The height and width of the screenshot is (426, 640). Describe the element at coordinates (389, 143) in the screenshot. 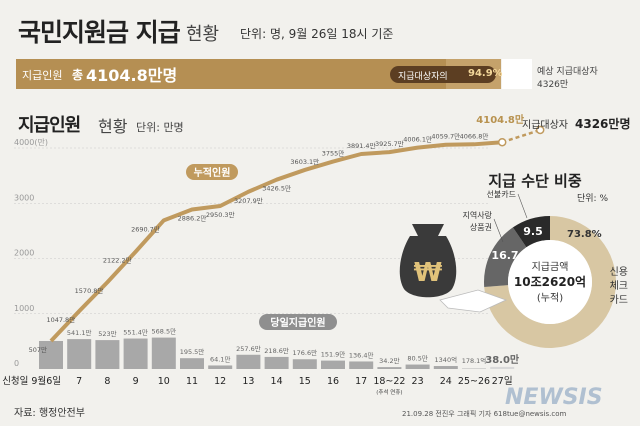

I see `cumulative-point-label: 3925.7만` at that location.